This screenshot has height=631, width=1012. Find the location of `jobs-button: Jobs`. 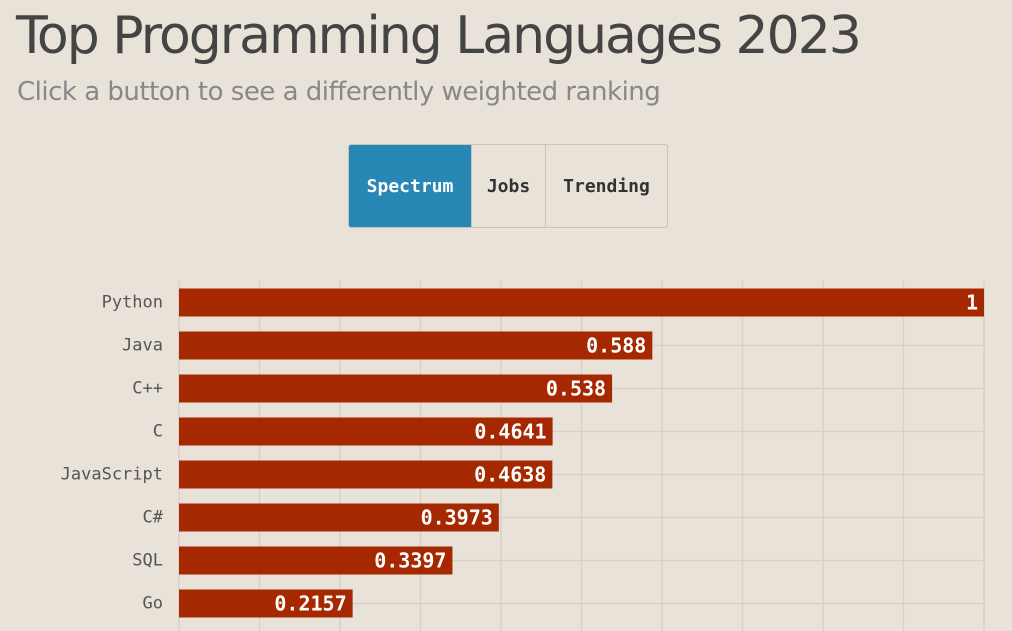

jobs-button: Jobs is located at coordinates (508, 186).